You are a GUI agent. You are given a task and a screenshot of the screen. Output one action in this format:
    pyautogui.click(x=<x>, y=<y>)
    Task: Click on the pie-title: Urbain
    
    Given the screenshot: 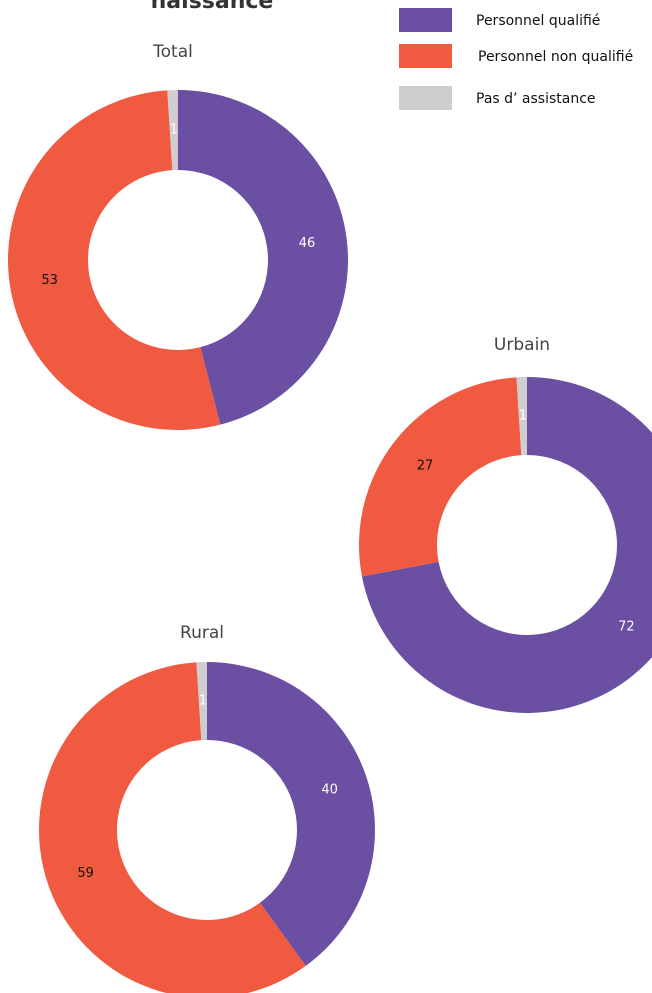 What is the action you would take?
    pyautogui.click(x=522, y=345)
    